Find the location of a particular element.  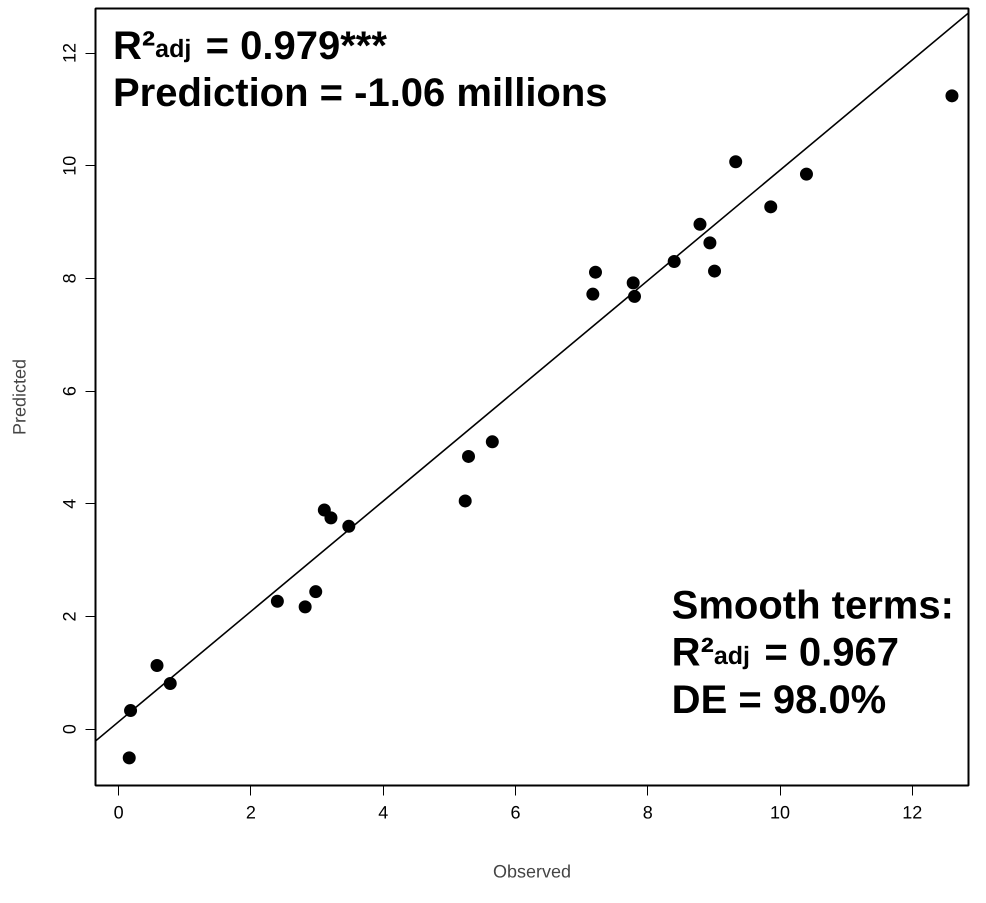

y-tick-label: 0 is located at coordinates (70, 729).